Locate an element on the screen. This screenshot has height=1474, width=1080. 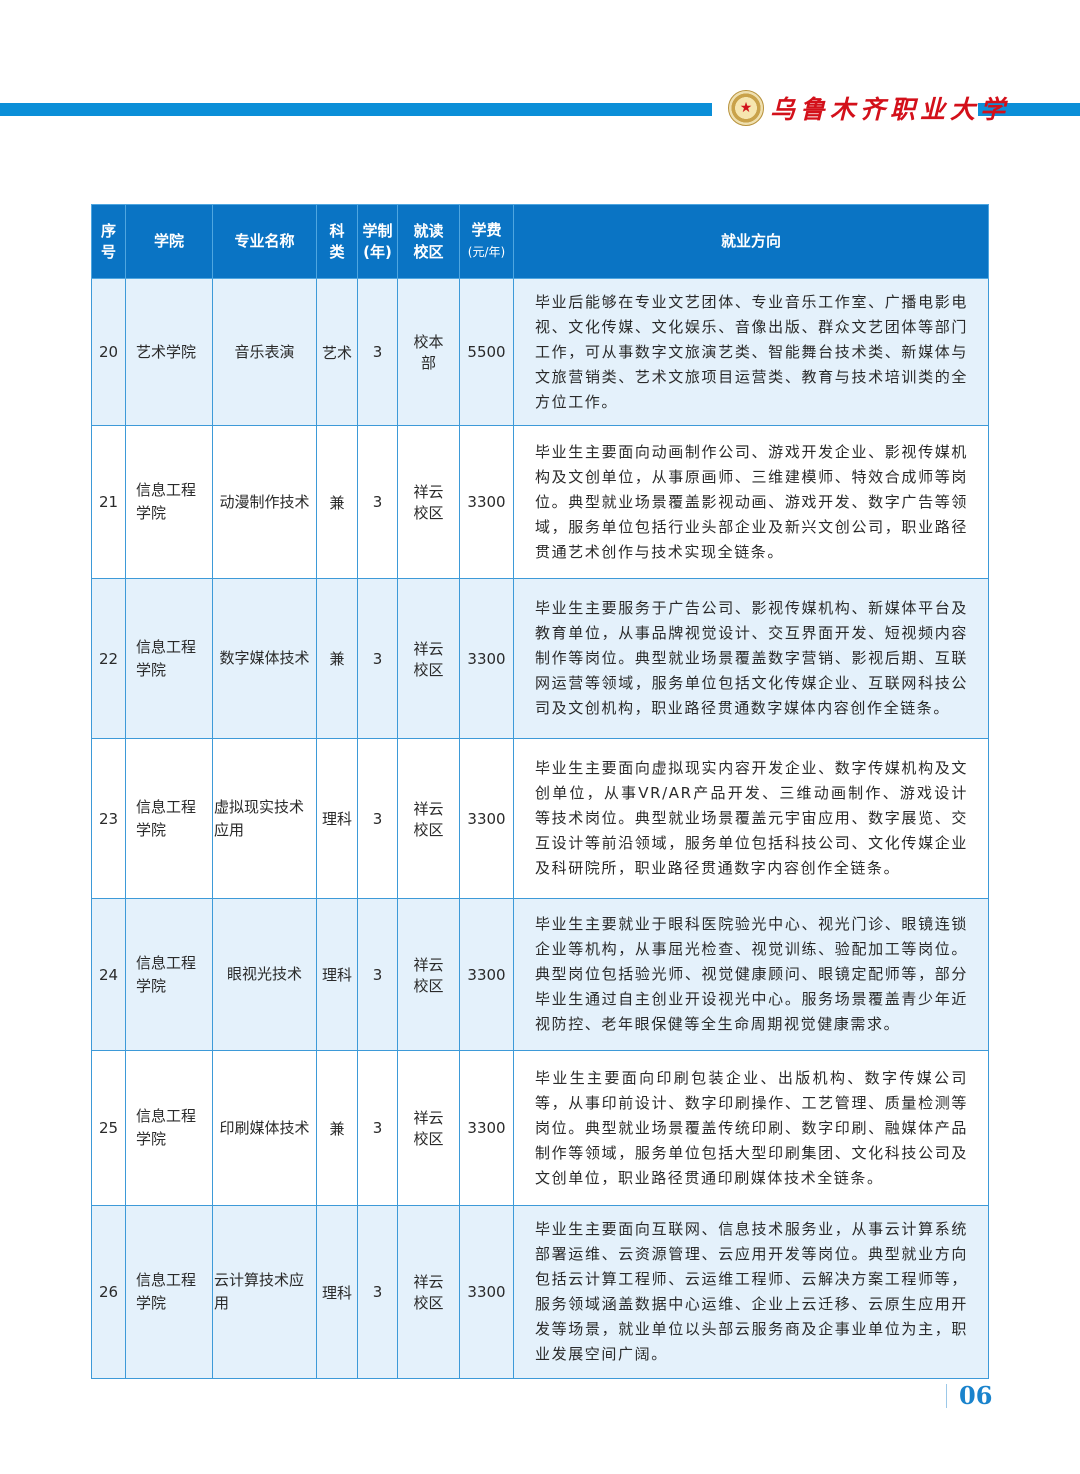
cell-major: 数字媒体技术 is located at coordinates (264, 658).